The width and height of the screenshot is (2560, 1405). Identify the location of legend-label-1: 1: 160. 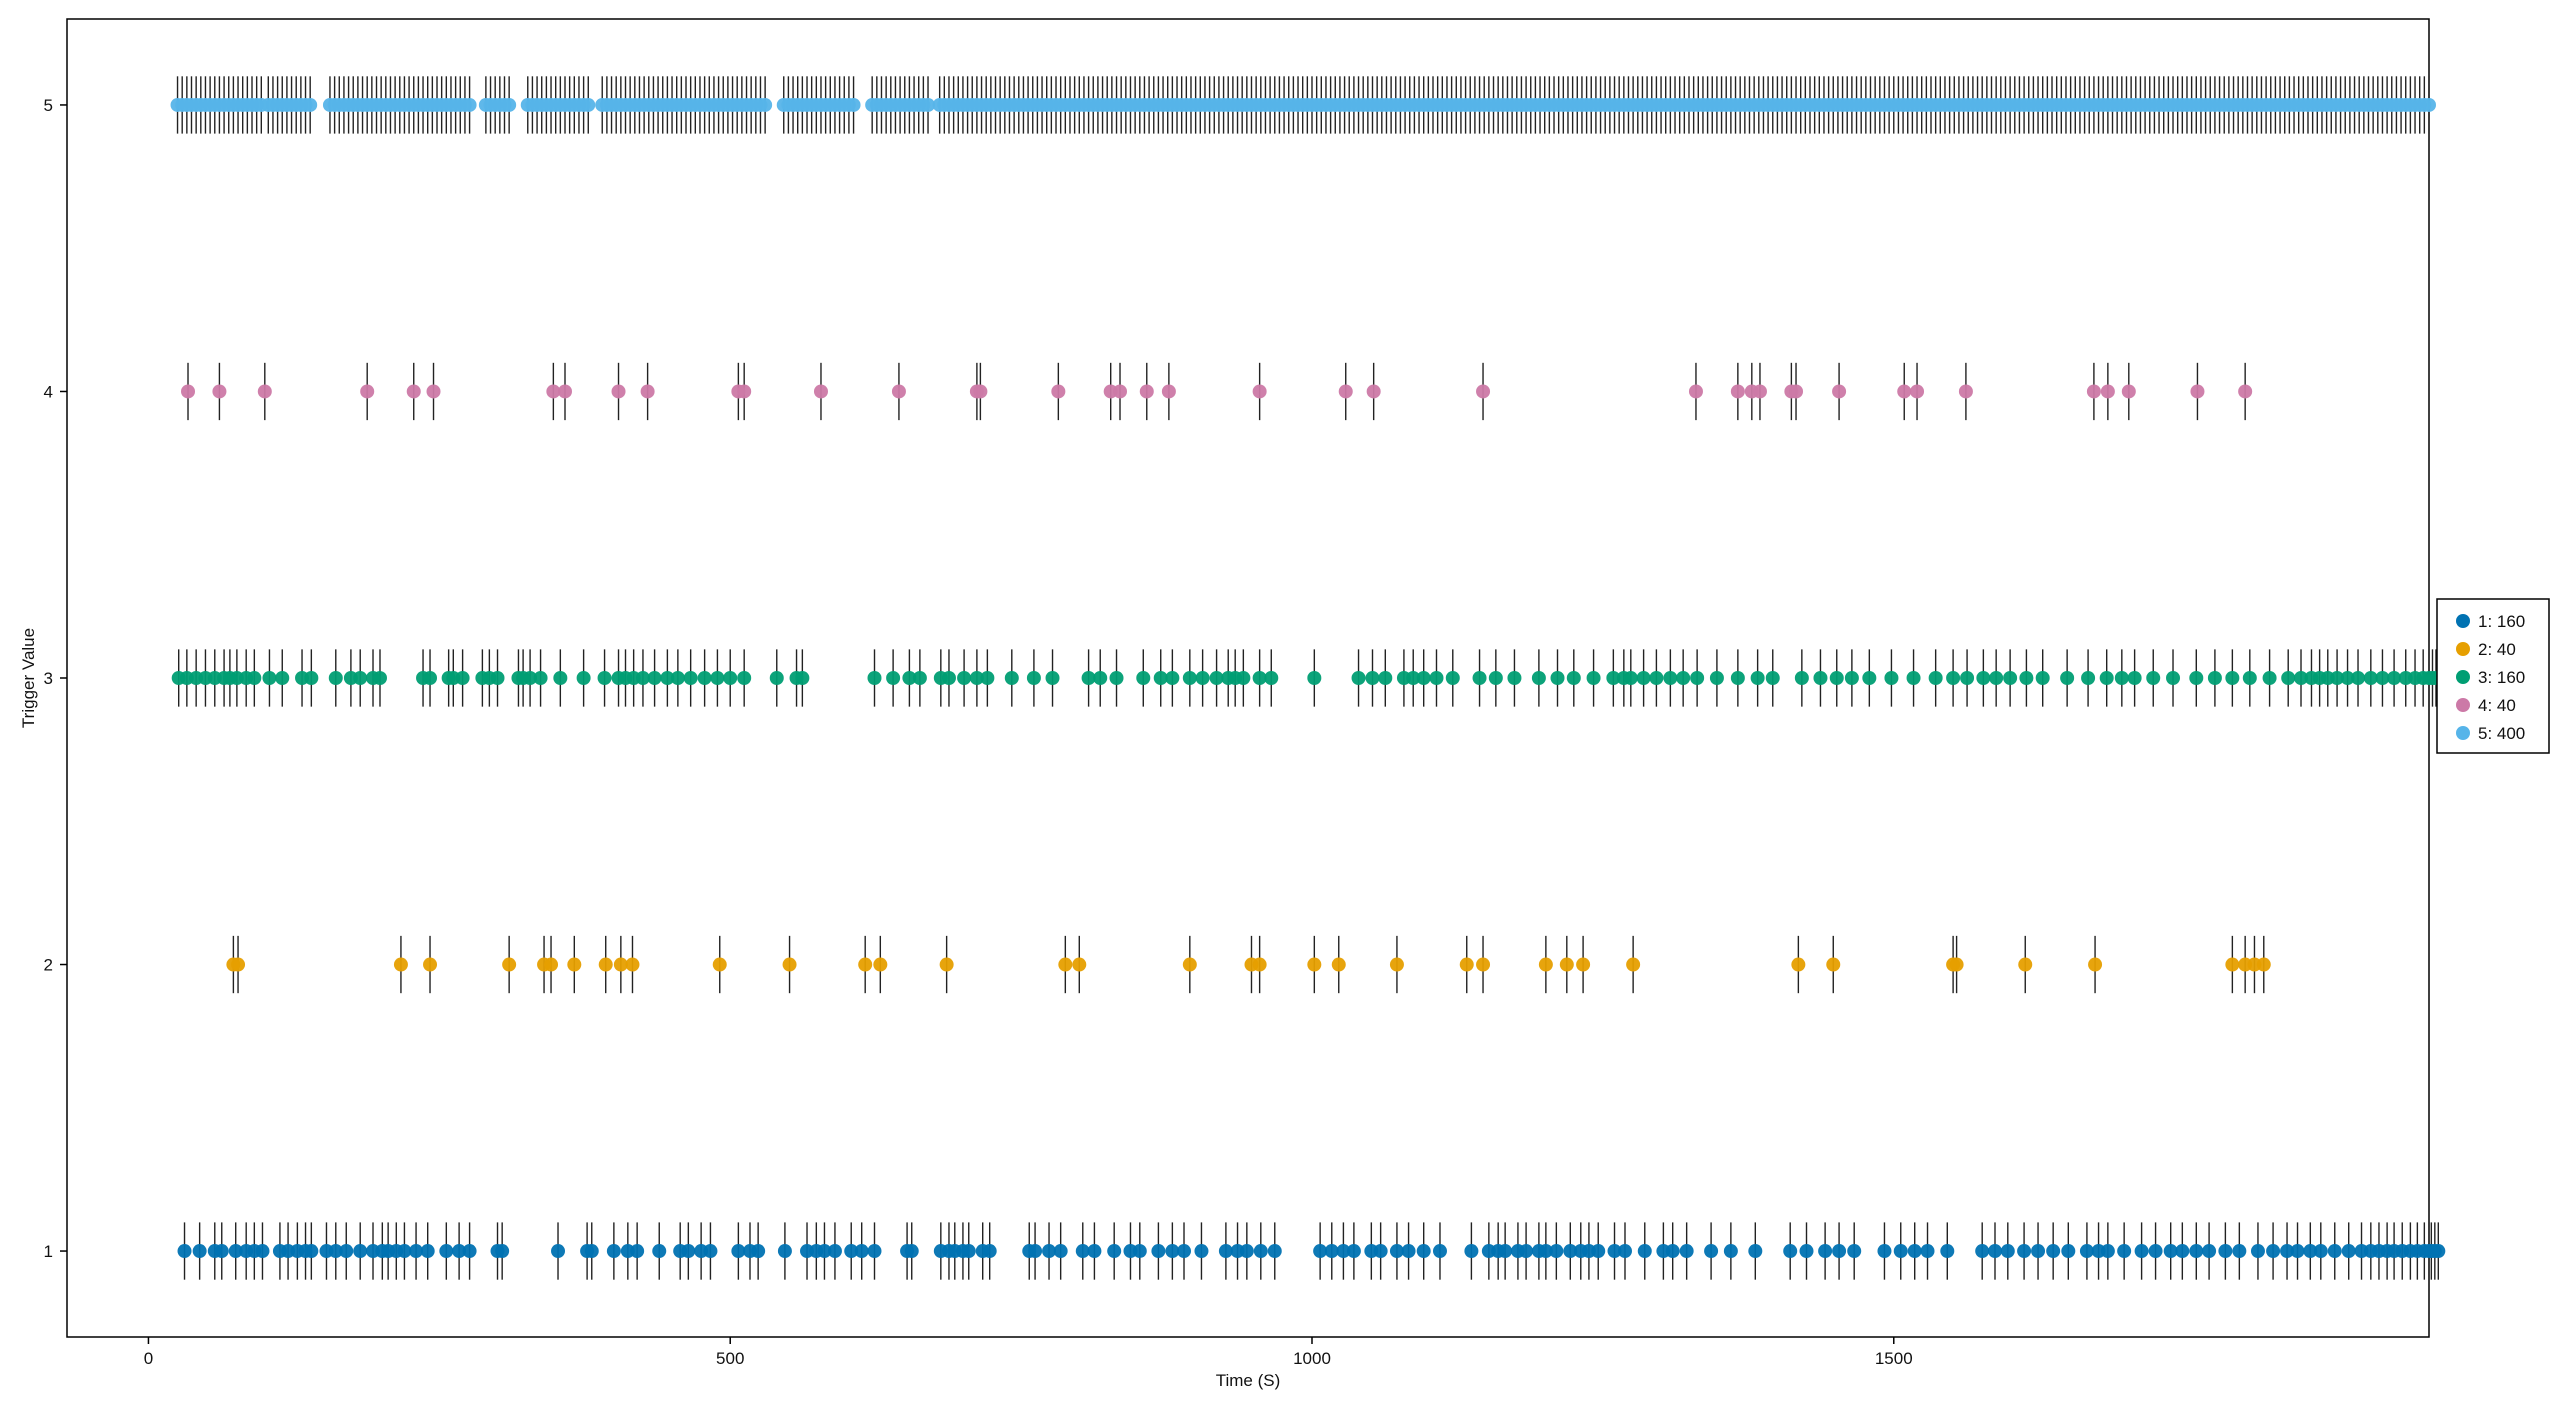
(2501, 621).